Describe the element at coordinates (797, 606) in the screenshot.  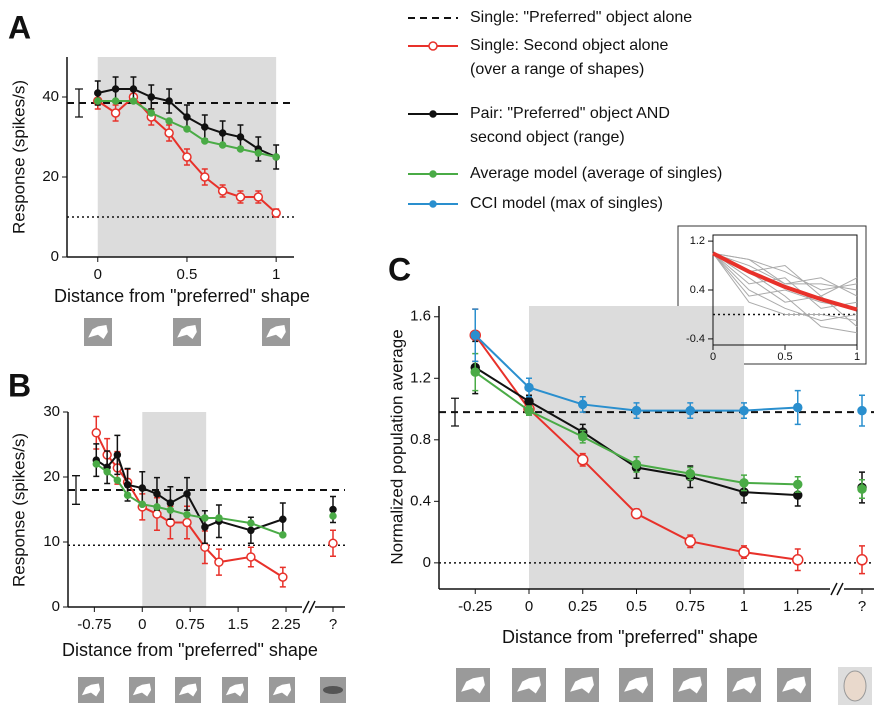
I see `x-tick-label: 1.25` at that location.